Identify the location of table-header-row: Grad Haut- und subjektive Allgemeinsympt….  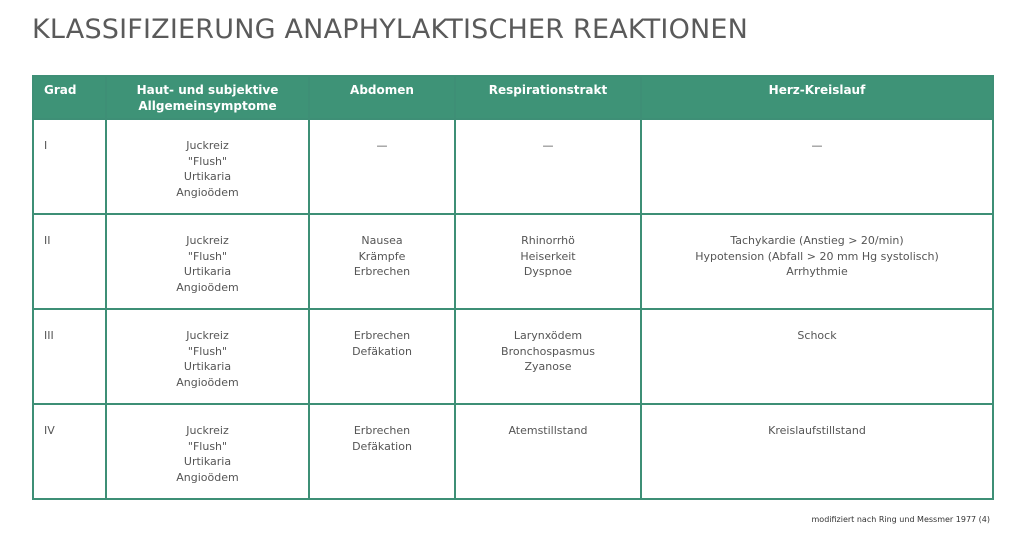
(513, 97).